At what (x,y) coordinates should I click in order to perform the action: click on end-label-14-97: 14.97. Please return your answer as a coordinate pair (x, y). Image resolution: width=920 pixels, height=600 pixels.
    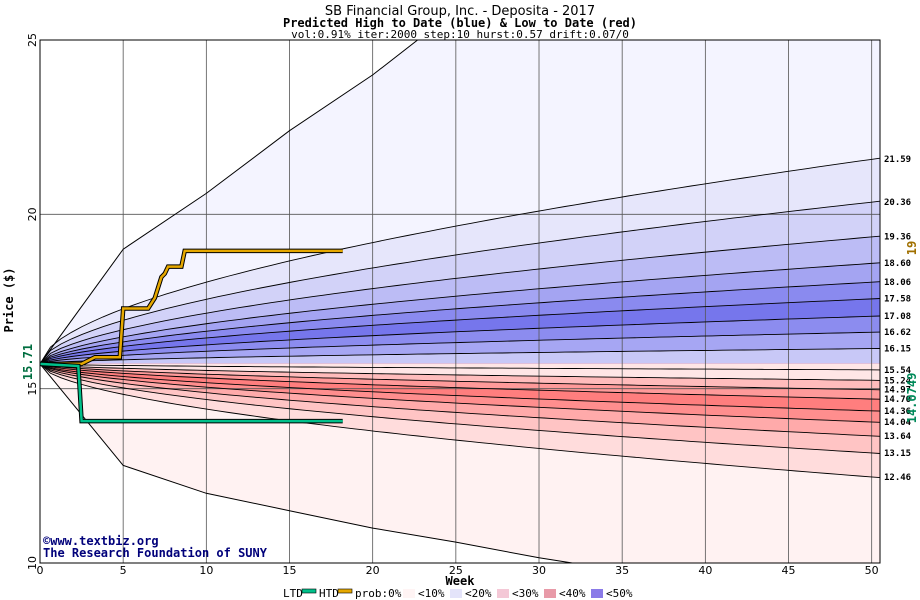
    Looking at the image, I should click on (897, 391).